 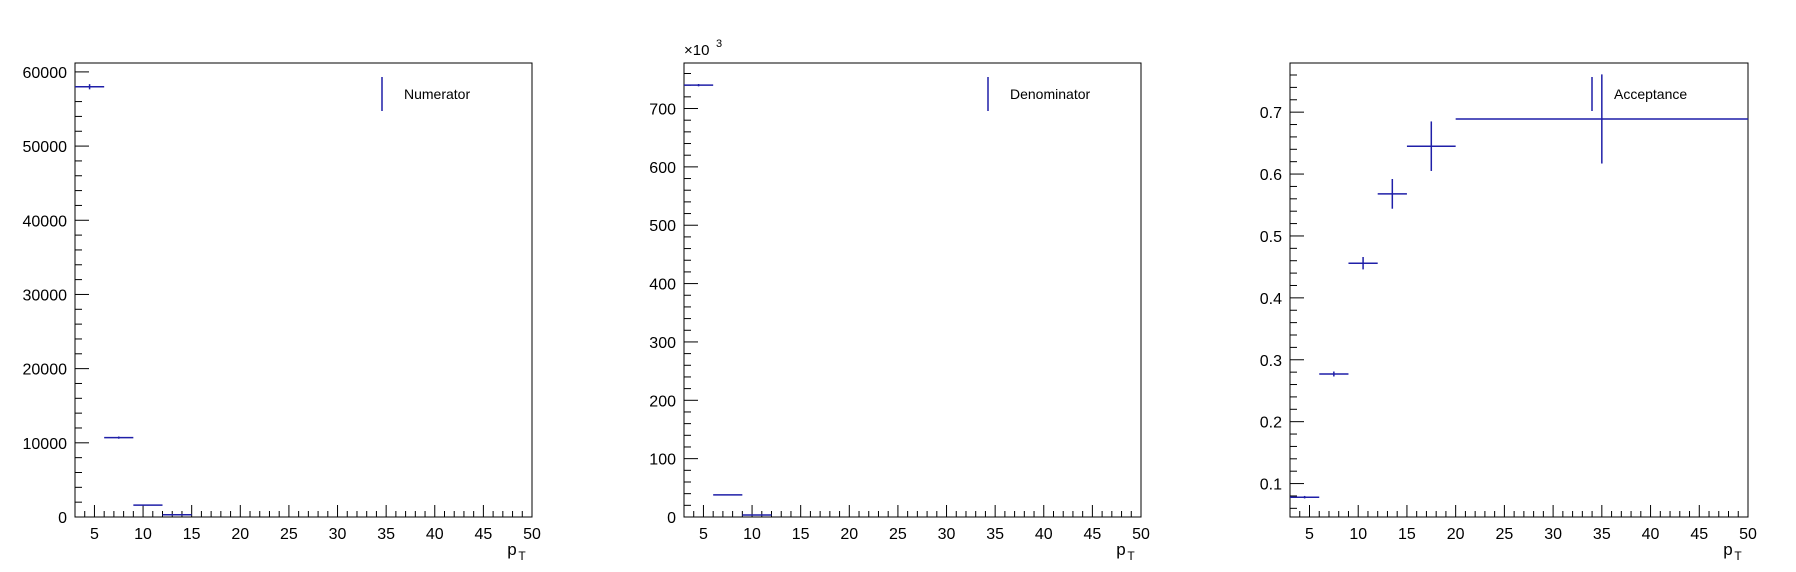 What do you see at coordinates (696, 50) in the screenshot?
I see `y-exponent-label: ×10` at bounding box center [696, 50].